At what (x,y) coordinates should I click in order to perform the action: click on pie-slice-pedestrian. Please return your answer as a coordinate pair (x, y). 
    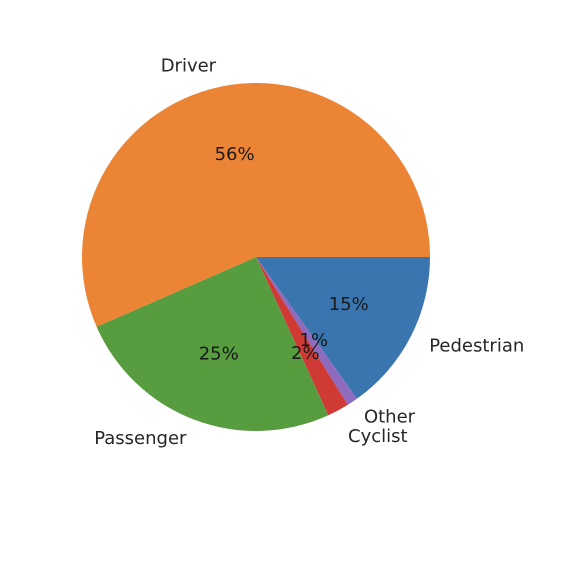
    Looking at the image, I should click on (343, 328).